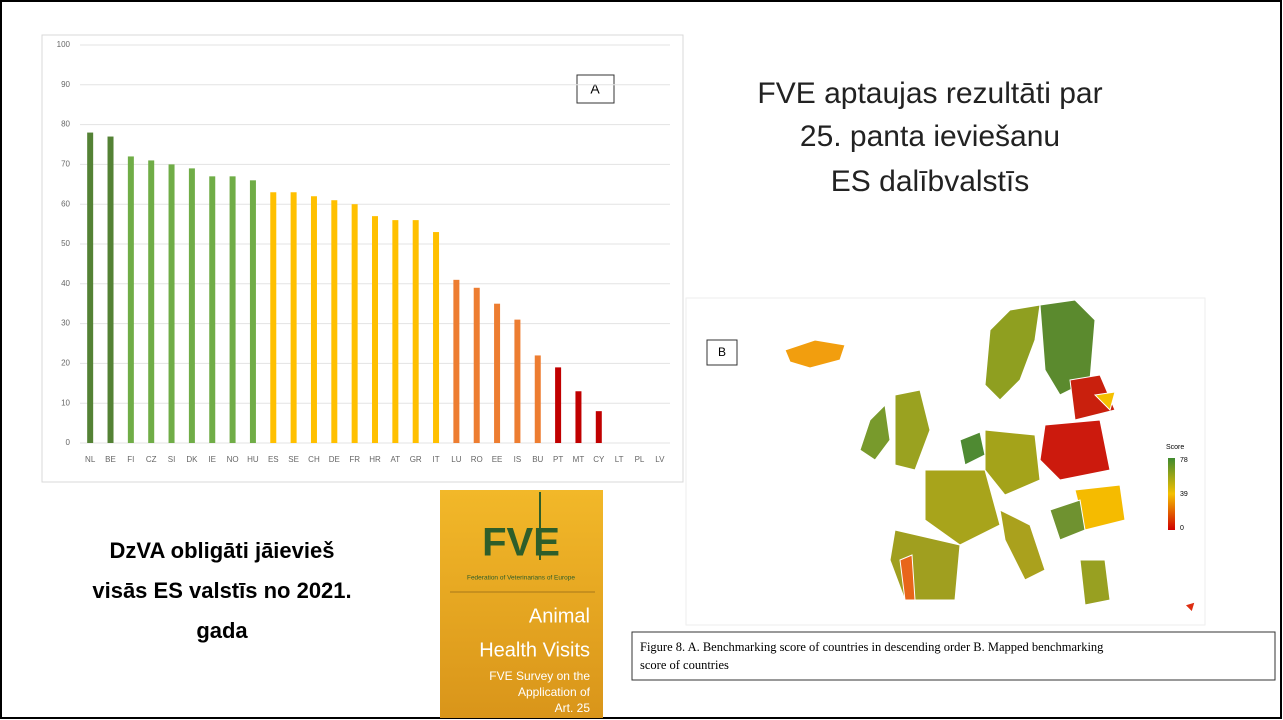 The height and width of the screenshot is (720, 1283). I want to click on map-label: B, so click(722, 352).